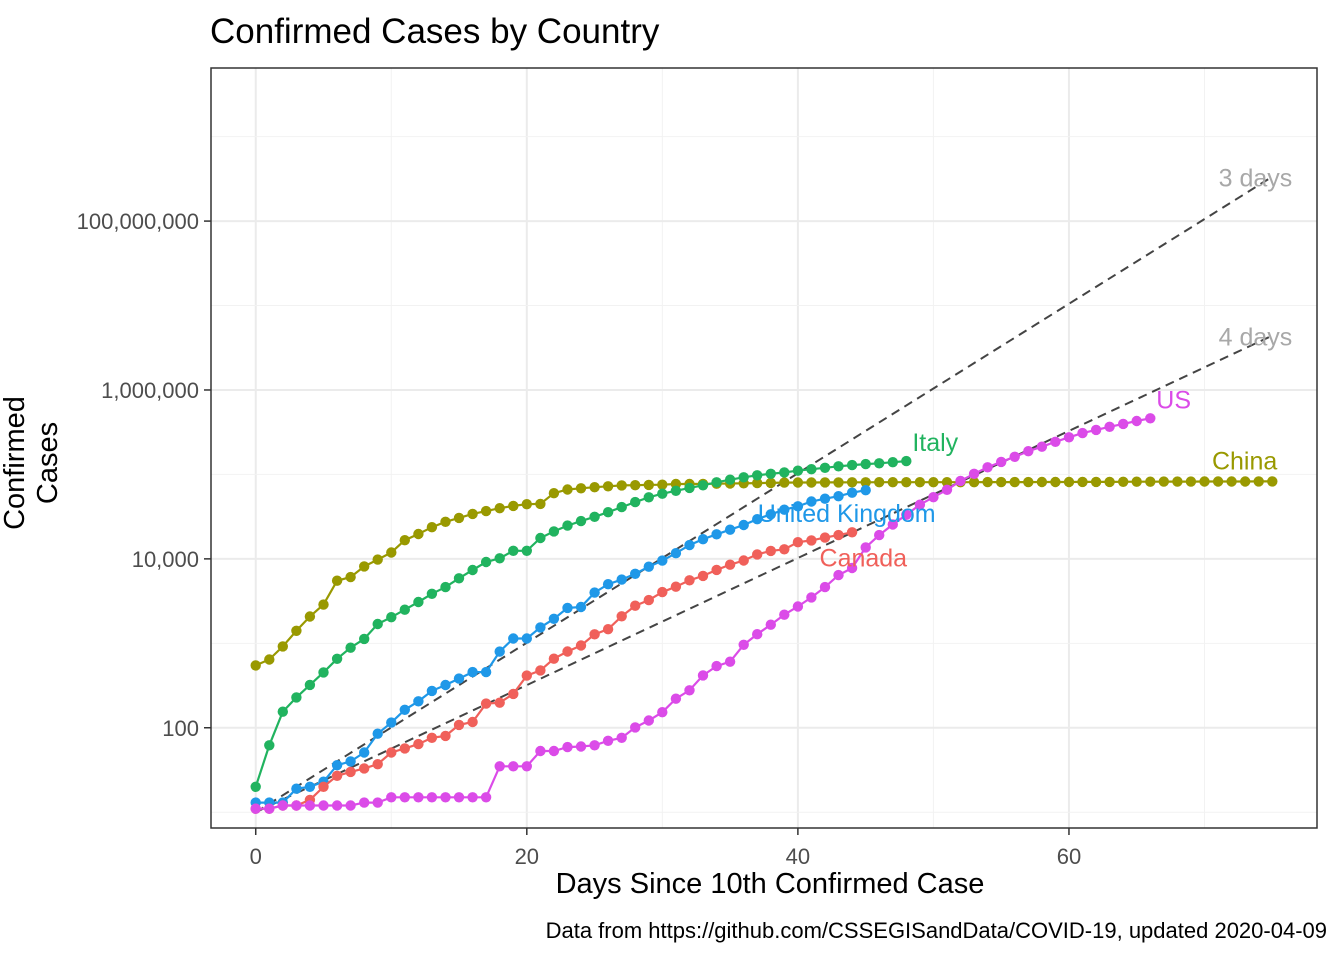 The width and height of the screenshot is (1344, 960). What do you see at coordinates (150, 390) in the screenshot?
I see `y-tick-label: 1,000,000` at bounding box center [150, 390].